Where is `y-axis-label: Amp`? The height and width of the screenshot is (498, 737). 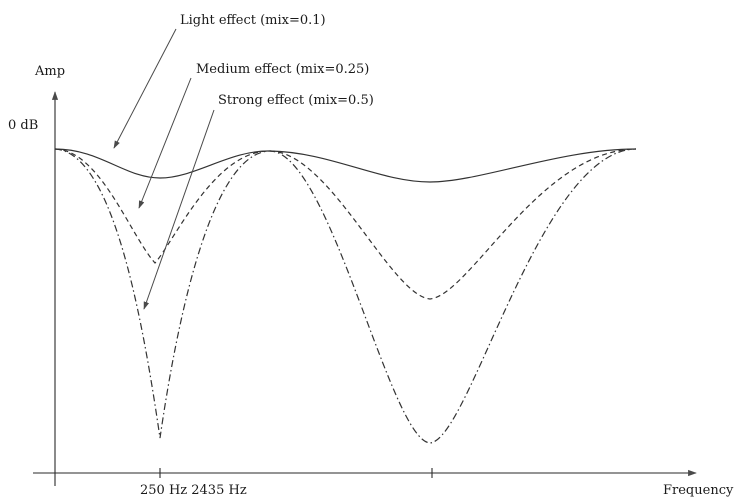 y-axis-label: Amp is located at coordinates (49, 71).